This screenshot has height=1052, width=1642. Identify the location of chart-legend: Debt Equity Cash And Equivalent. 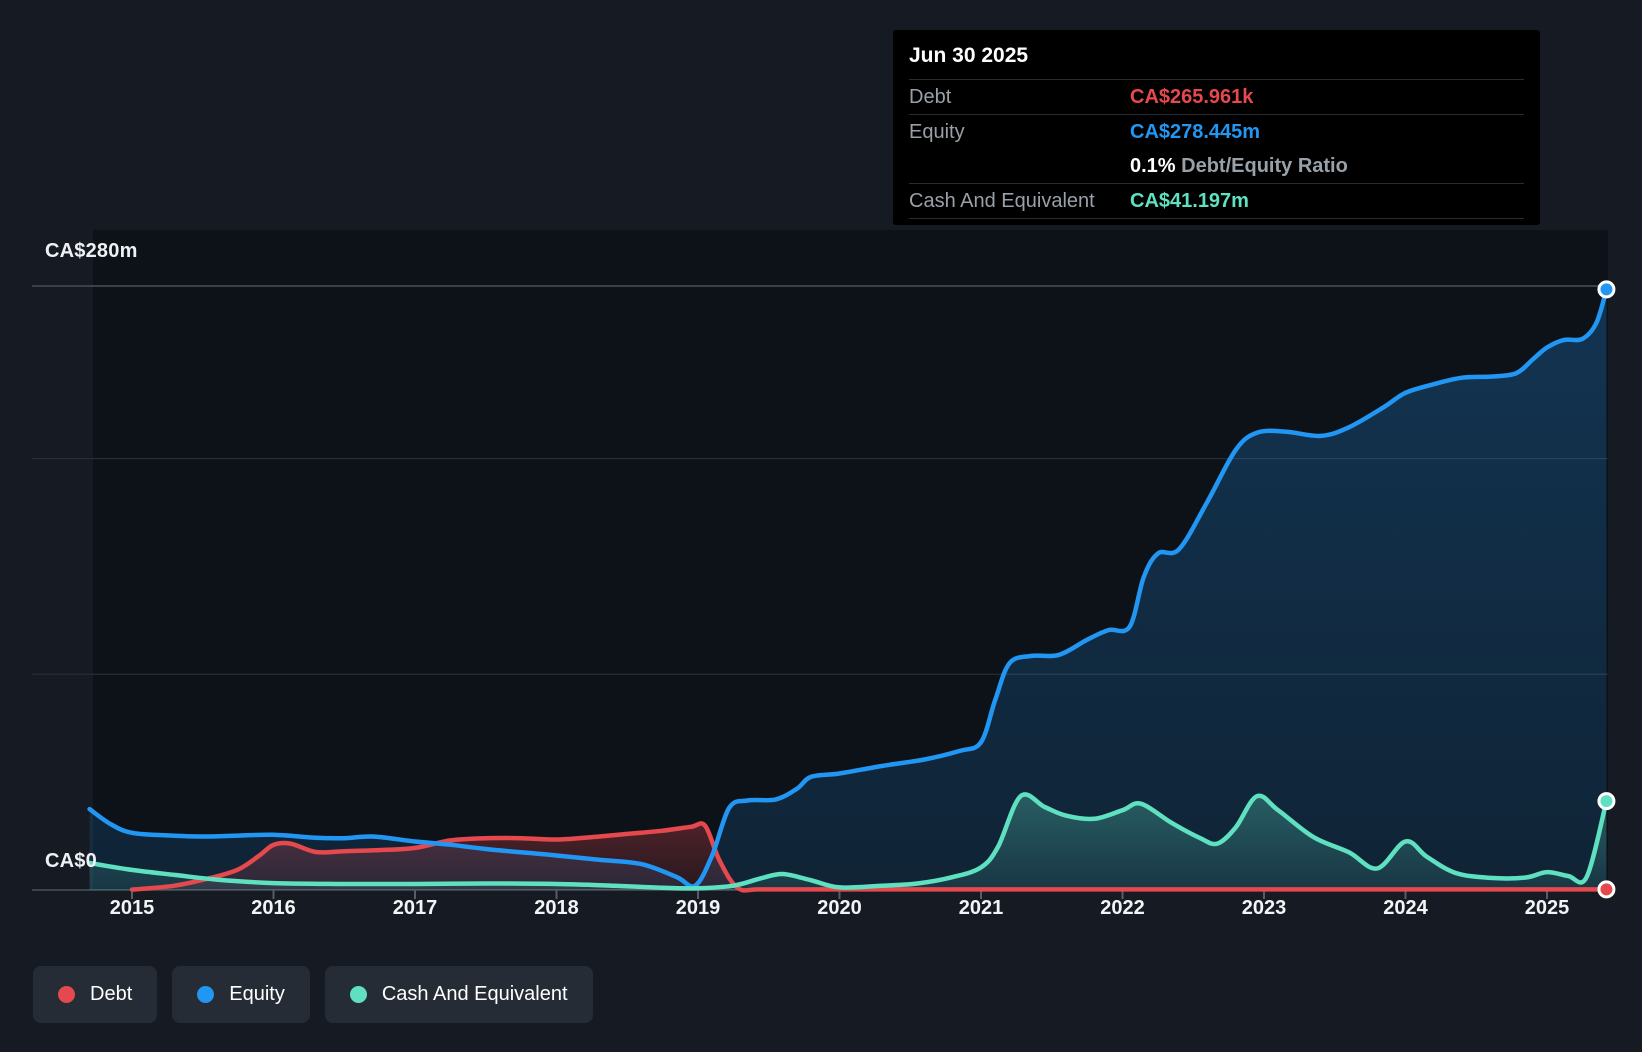
(313, 994).